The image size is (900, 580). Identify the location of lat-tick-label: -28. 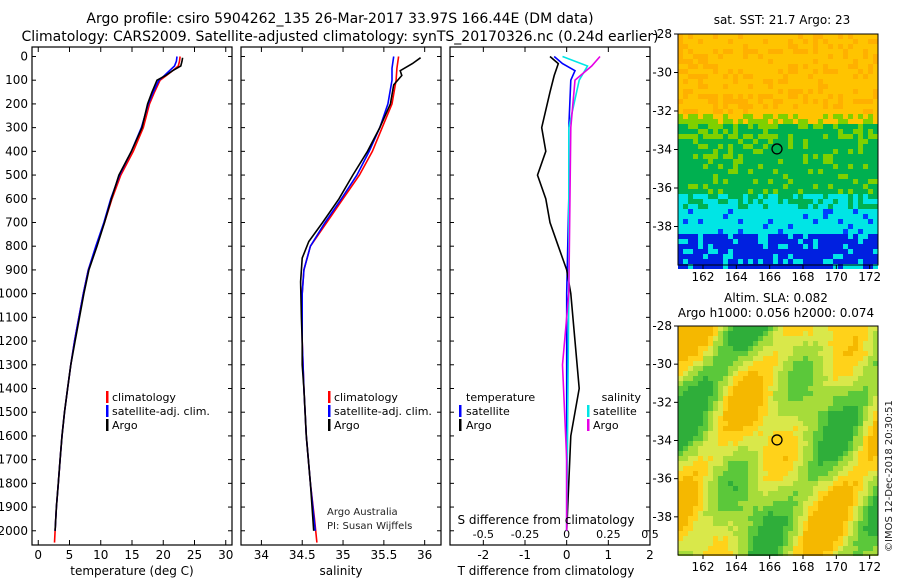
(662, 34).